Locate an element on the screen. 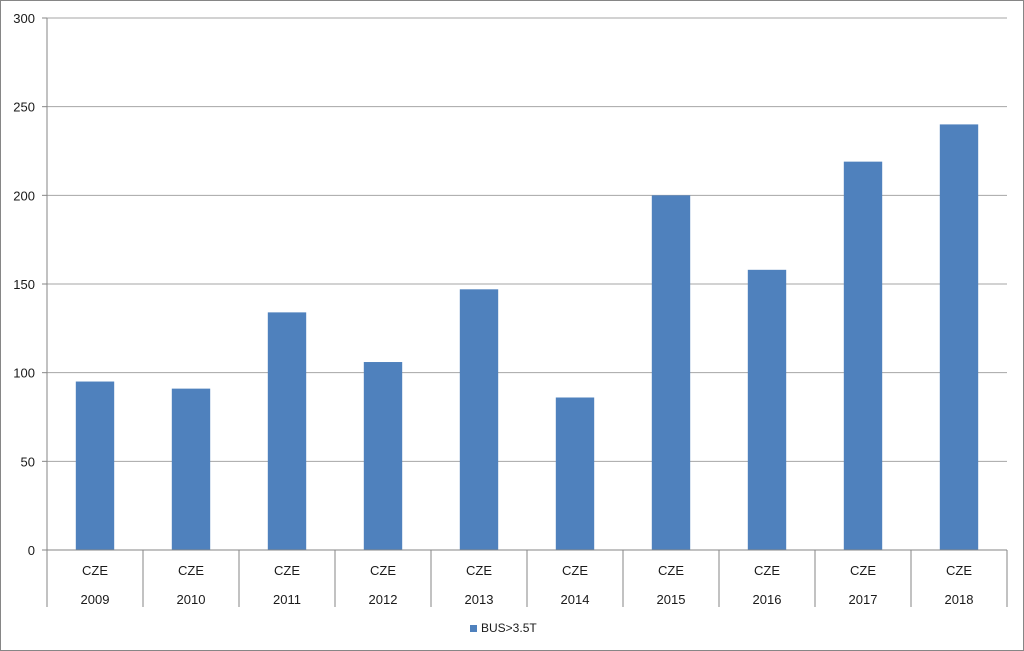  x-category-year-label: 2009 is located at coordinates (95, 599).